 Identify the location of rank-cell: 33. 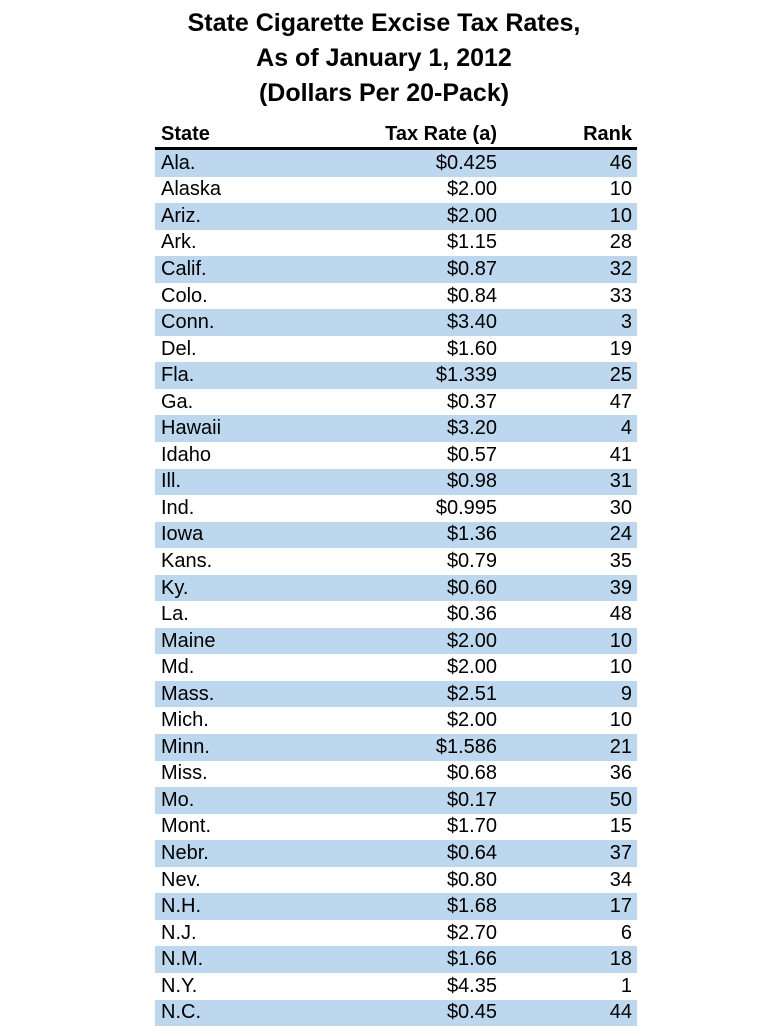
(567, 296).